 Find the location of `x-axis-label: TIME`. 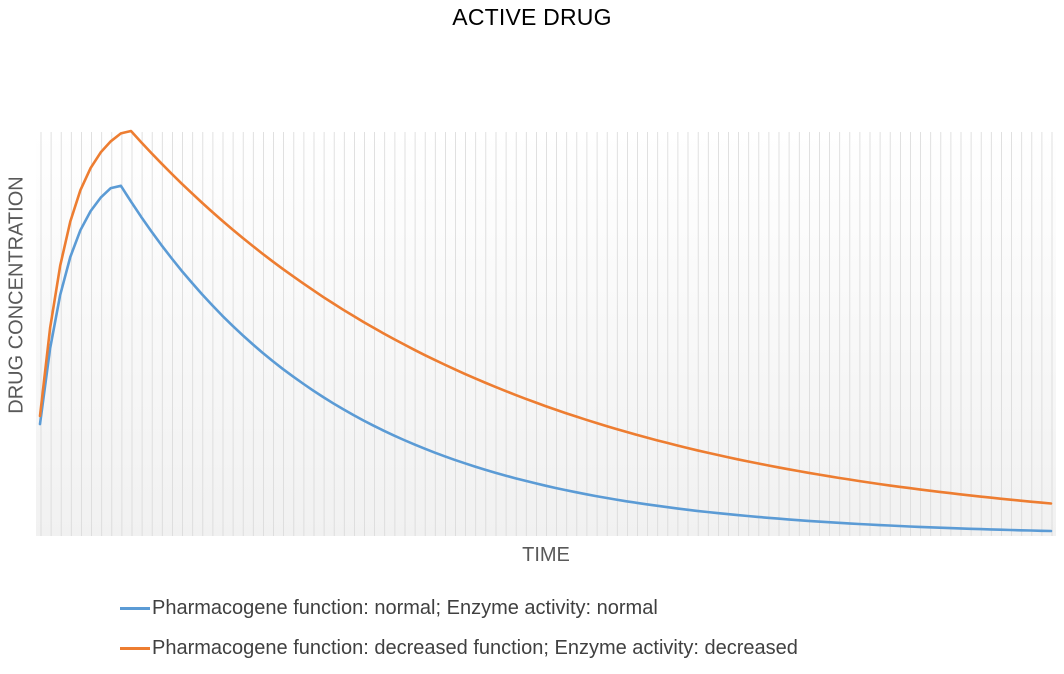

x-axis-label: TIME is located at coordinates (546, 555).